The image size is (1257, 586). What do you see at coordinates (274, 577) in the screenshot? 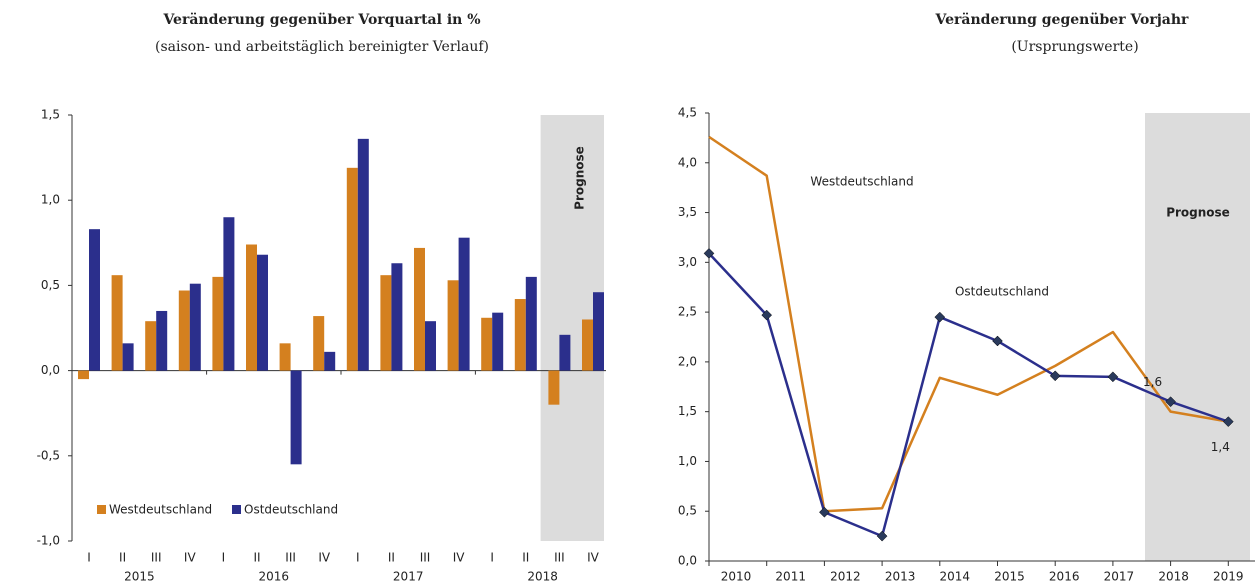
I see `year-label: 2016` at bounding box center [274, 577].